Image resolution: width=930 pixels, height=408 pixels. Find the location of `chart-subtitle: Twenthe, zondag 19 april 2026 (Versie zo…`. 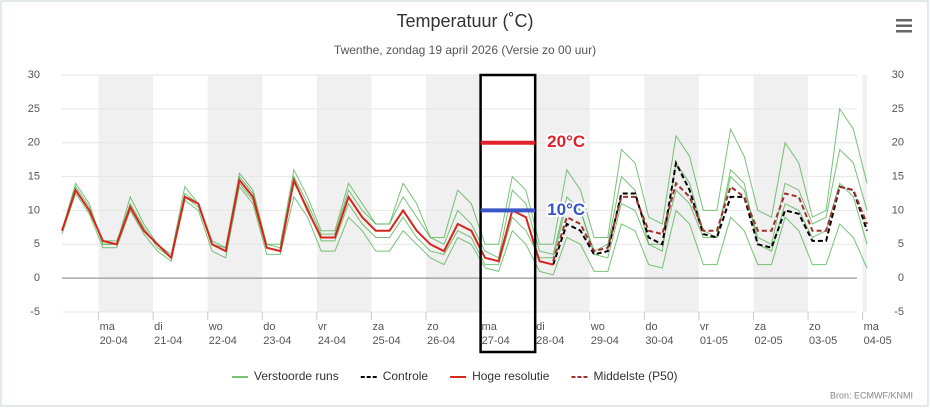

chart-subtitle: Twenthe, zondag 19 april 2026 (Versie zo… is located at coordinates (465, 50).